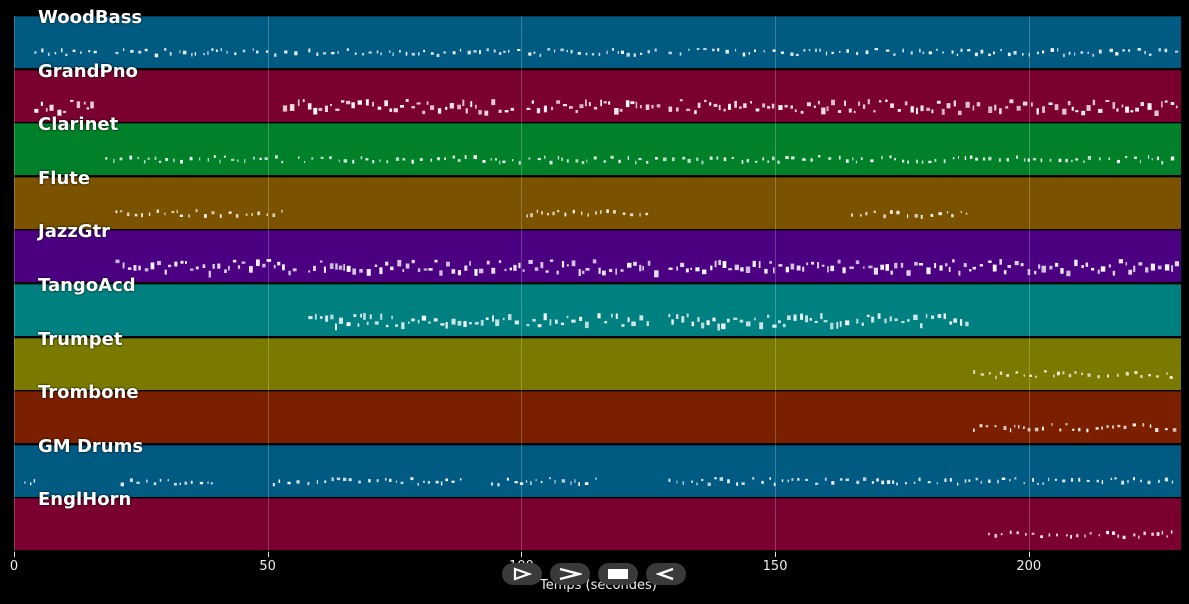  Describe the element at coordinates (597, 520) in the screenshot. I see `track-row: EnglHorn` at that location.